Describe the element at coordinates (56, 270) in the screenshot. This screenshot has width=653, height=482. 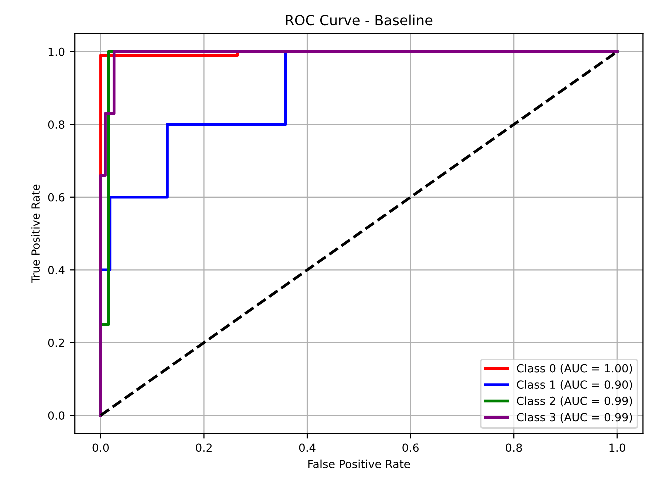
I see `y-tick-label: 0.4` at that location.